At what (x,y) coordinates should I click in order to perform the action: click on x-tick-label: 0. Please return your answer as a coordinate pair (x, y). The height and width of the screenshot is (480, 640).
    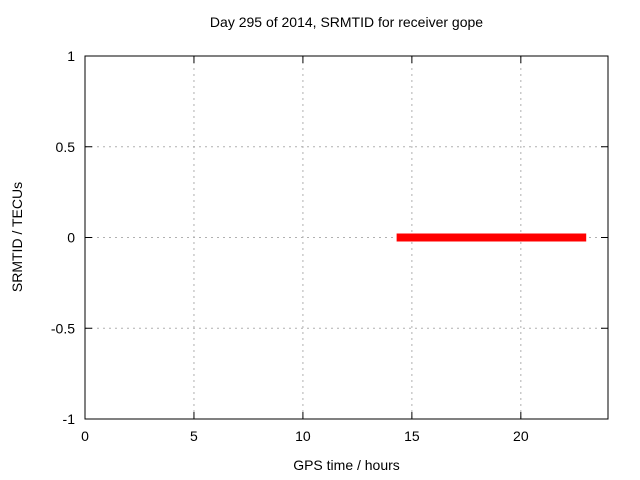
    Looking at the image, I should click on (85, 436).